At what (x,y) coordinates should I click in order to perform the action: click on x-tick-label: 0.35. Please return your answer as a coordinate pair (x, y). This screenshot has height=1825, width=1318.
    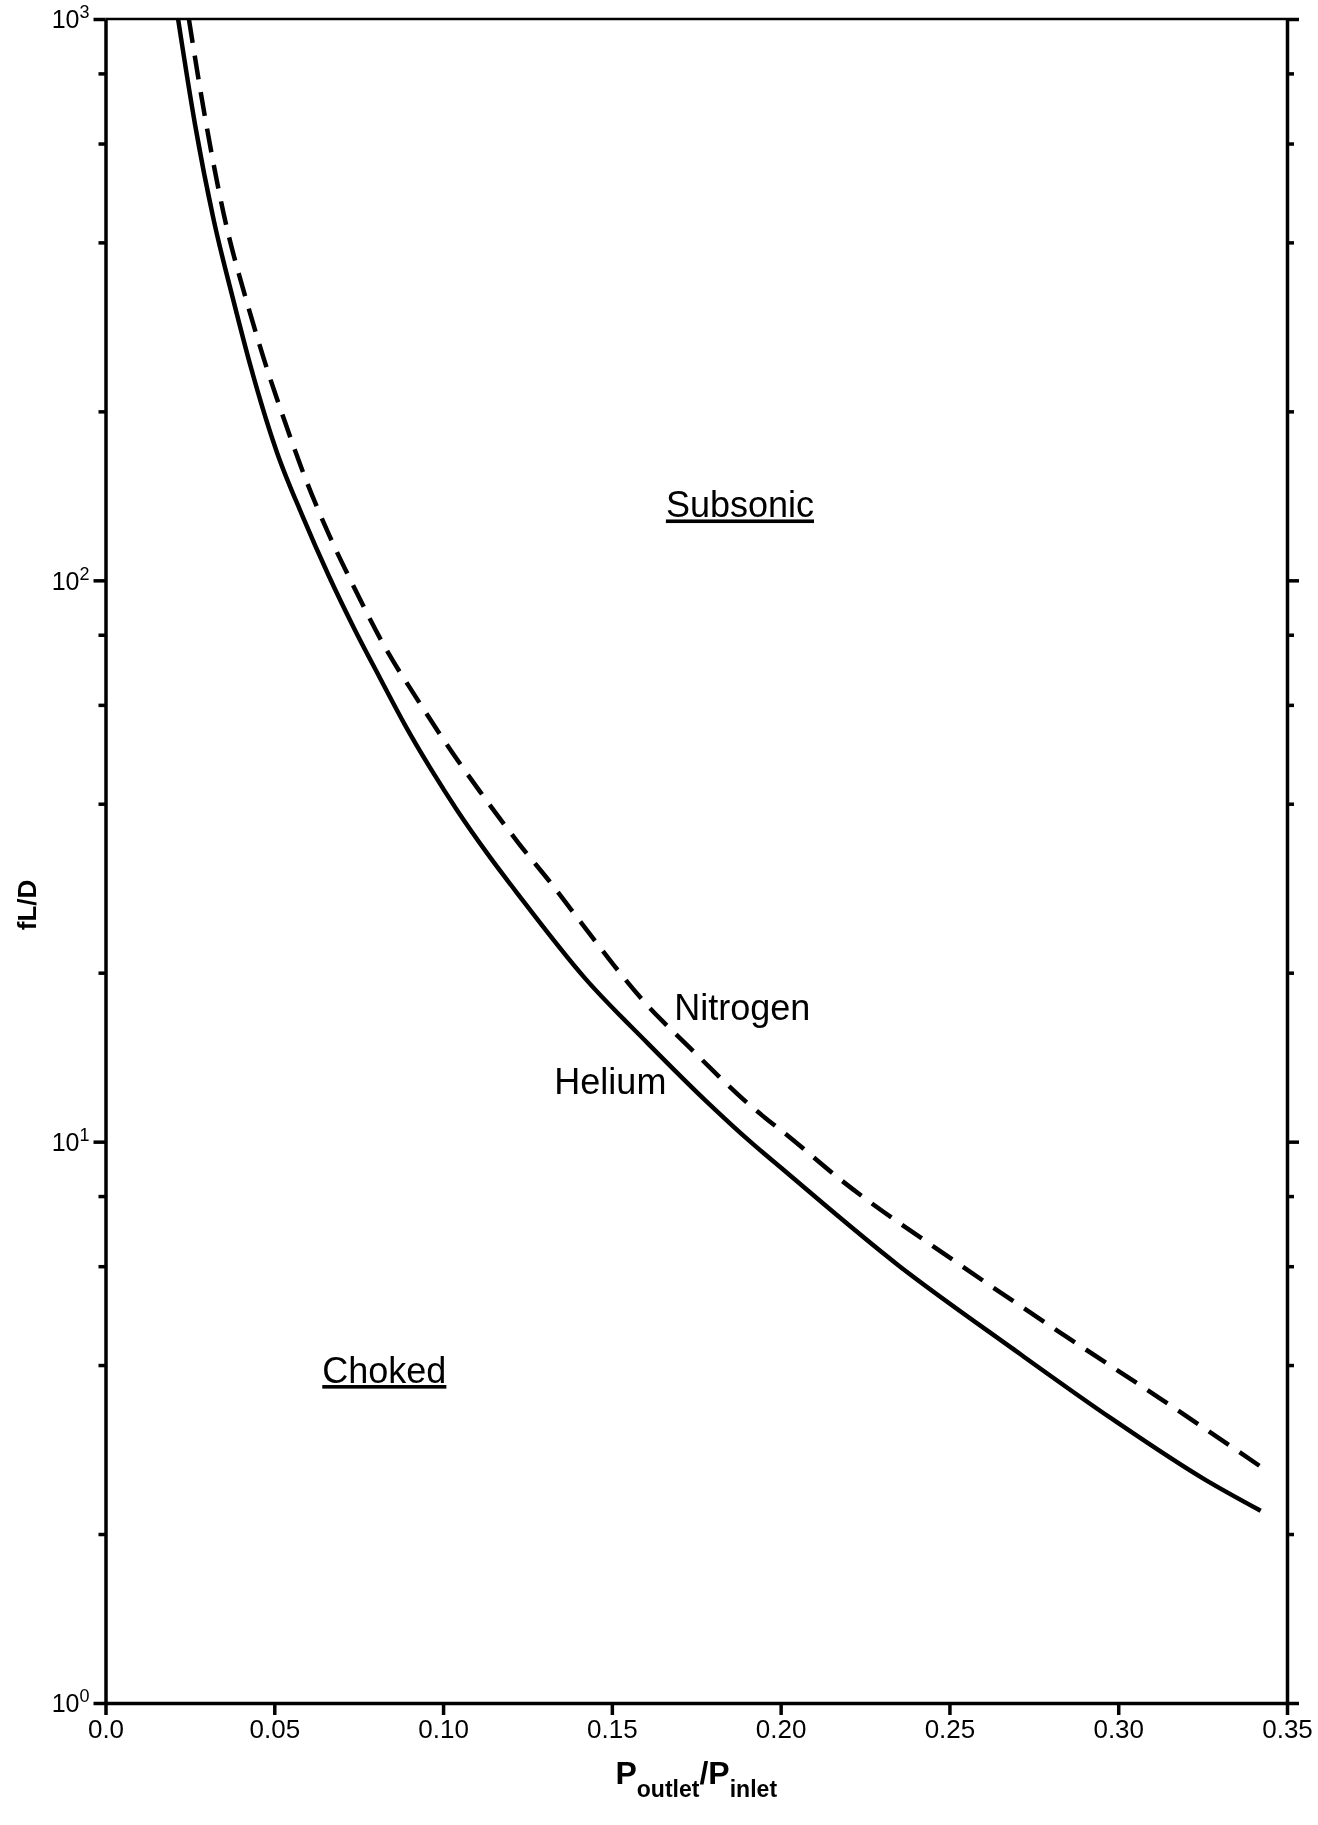
    Looking at the image, I should click on (1287, 1729).